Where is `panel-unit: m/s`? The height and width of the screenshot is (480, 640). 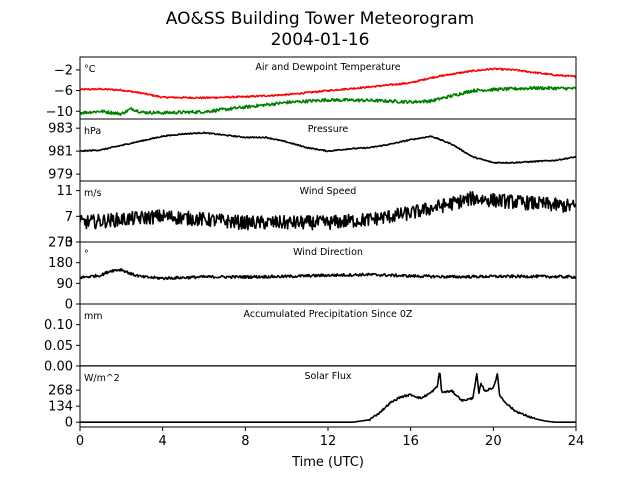
panel-unit: m/s is located at coordinates (92, 193).